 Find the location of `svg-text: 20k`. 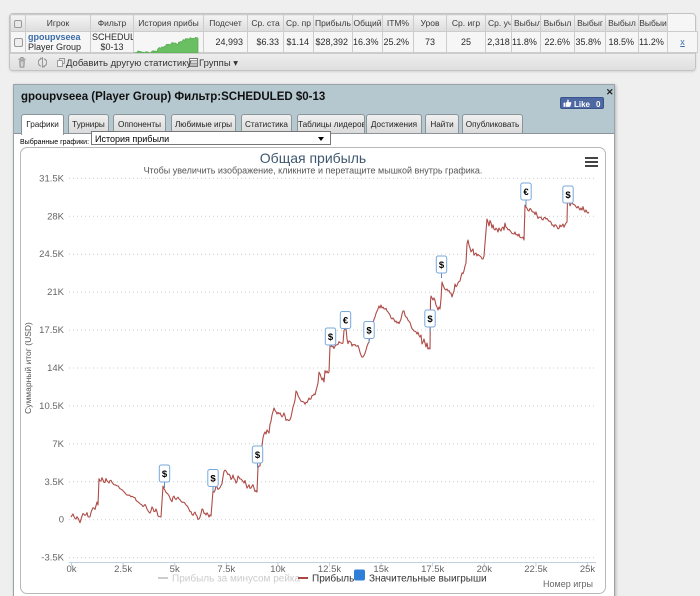

svg-text: 20k is located at coordinates (485, 569).